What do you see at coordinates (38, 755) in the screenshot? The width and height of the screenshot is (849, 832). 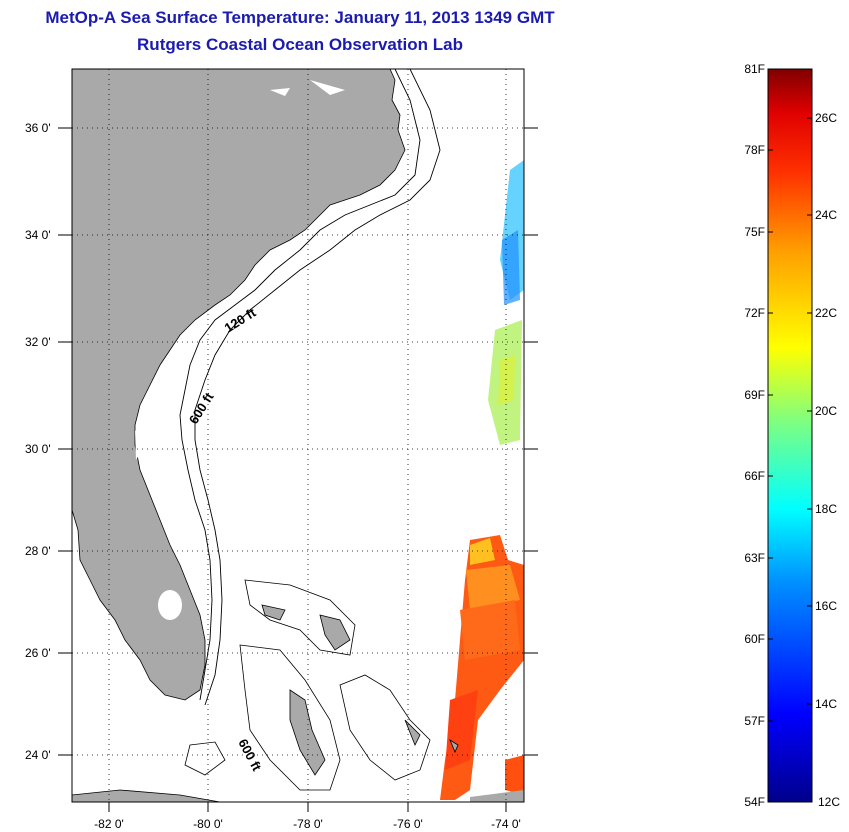 I see `lat-label-24: 24 0'` at bounding box center [38, 755].